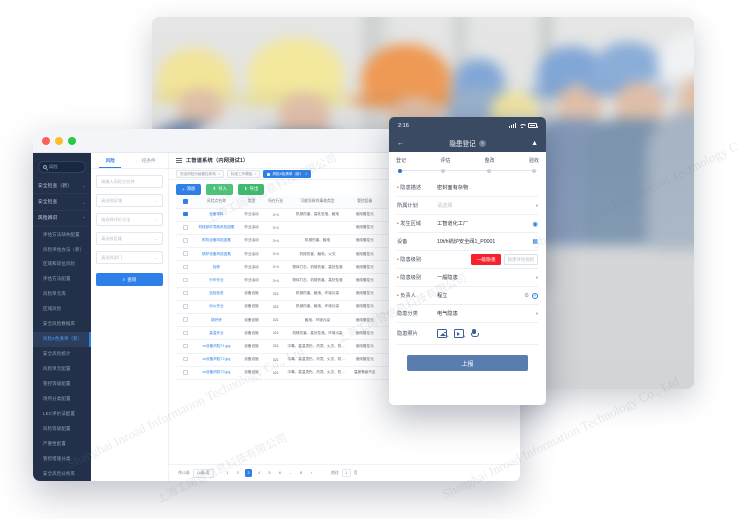 Image resolution: width=738 pixels, height=519 pixels. Describe the element at coordinates (467, 363) in the screenshot. I see `submit-button: 上报` at that location.